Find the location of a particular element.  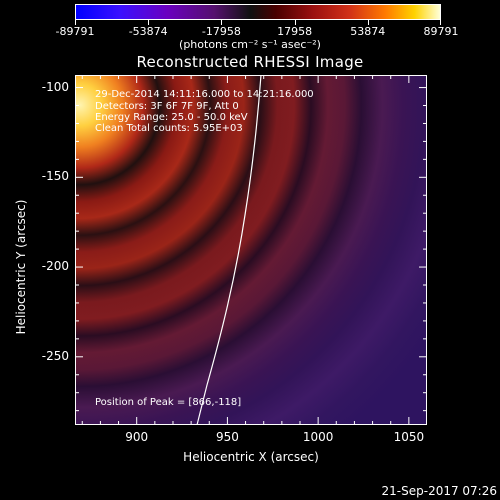

colorbar-gradient is located at coordinates (258, 12).